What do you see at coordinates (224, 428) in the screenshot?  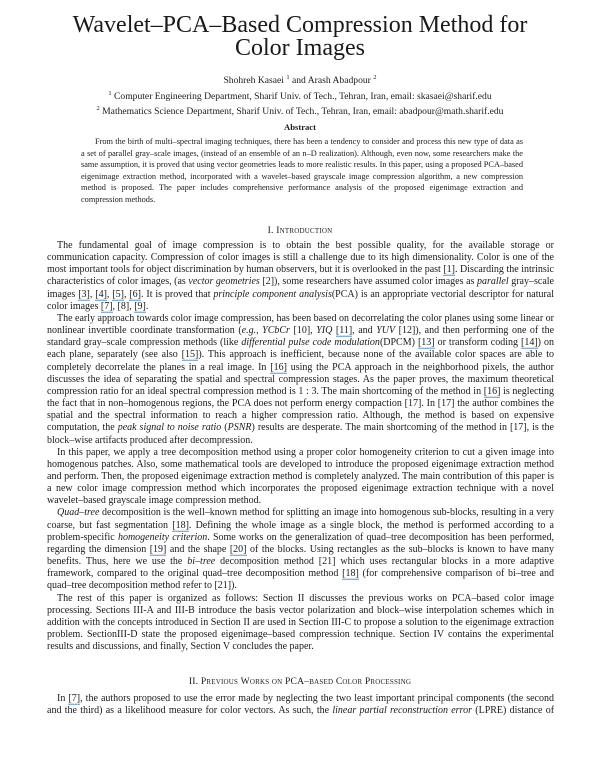 I see `paragraph-text: (` at bounding box center [224, 428].